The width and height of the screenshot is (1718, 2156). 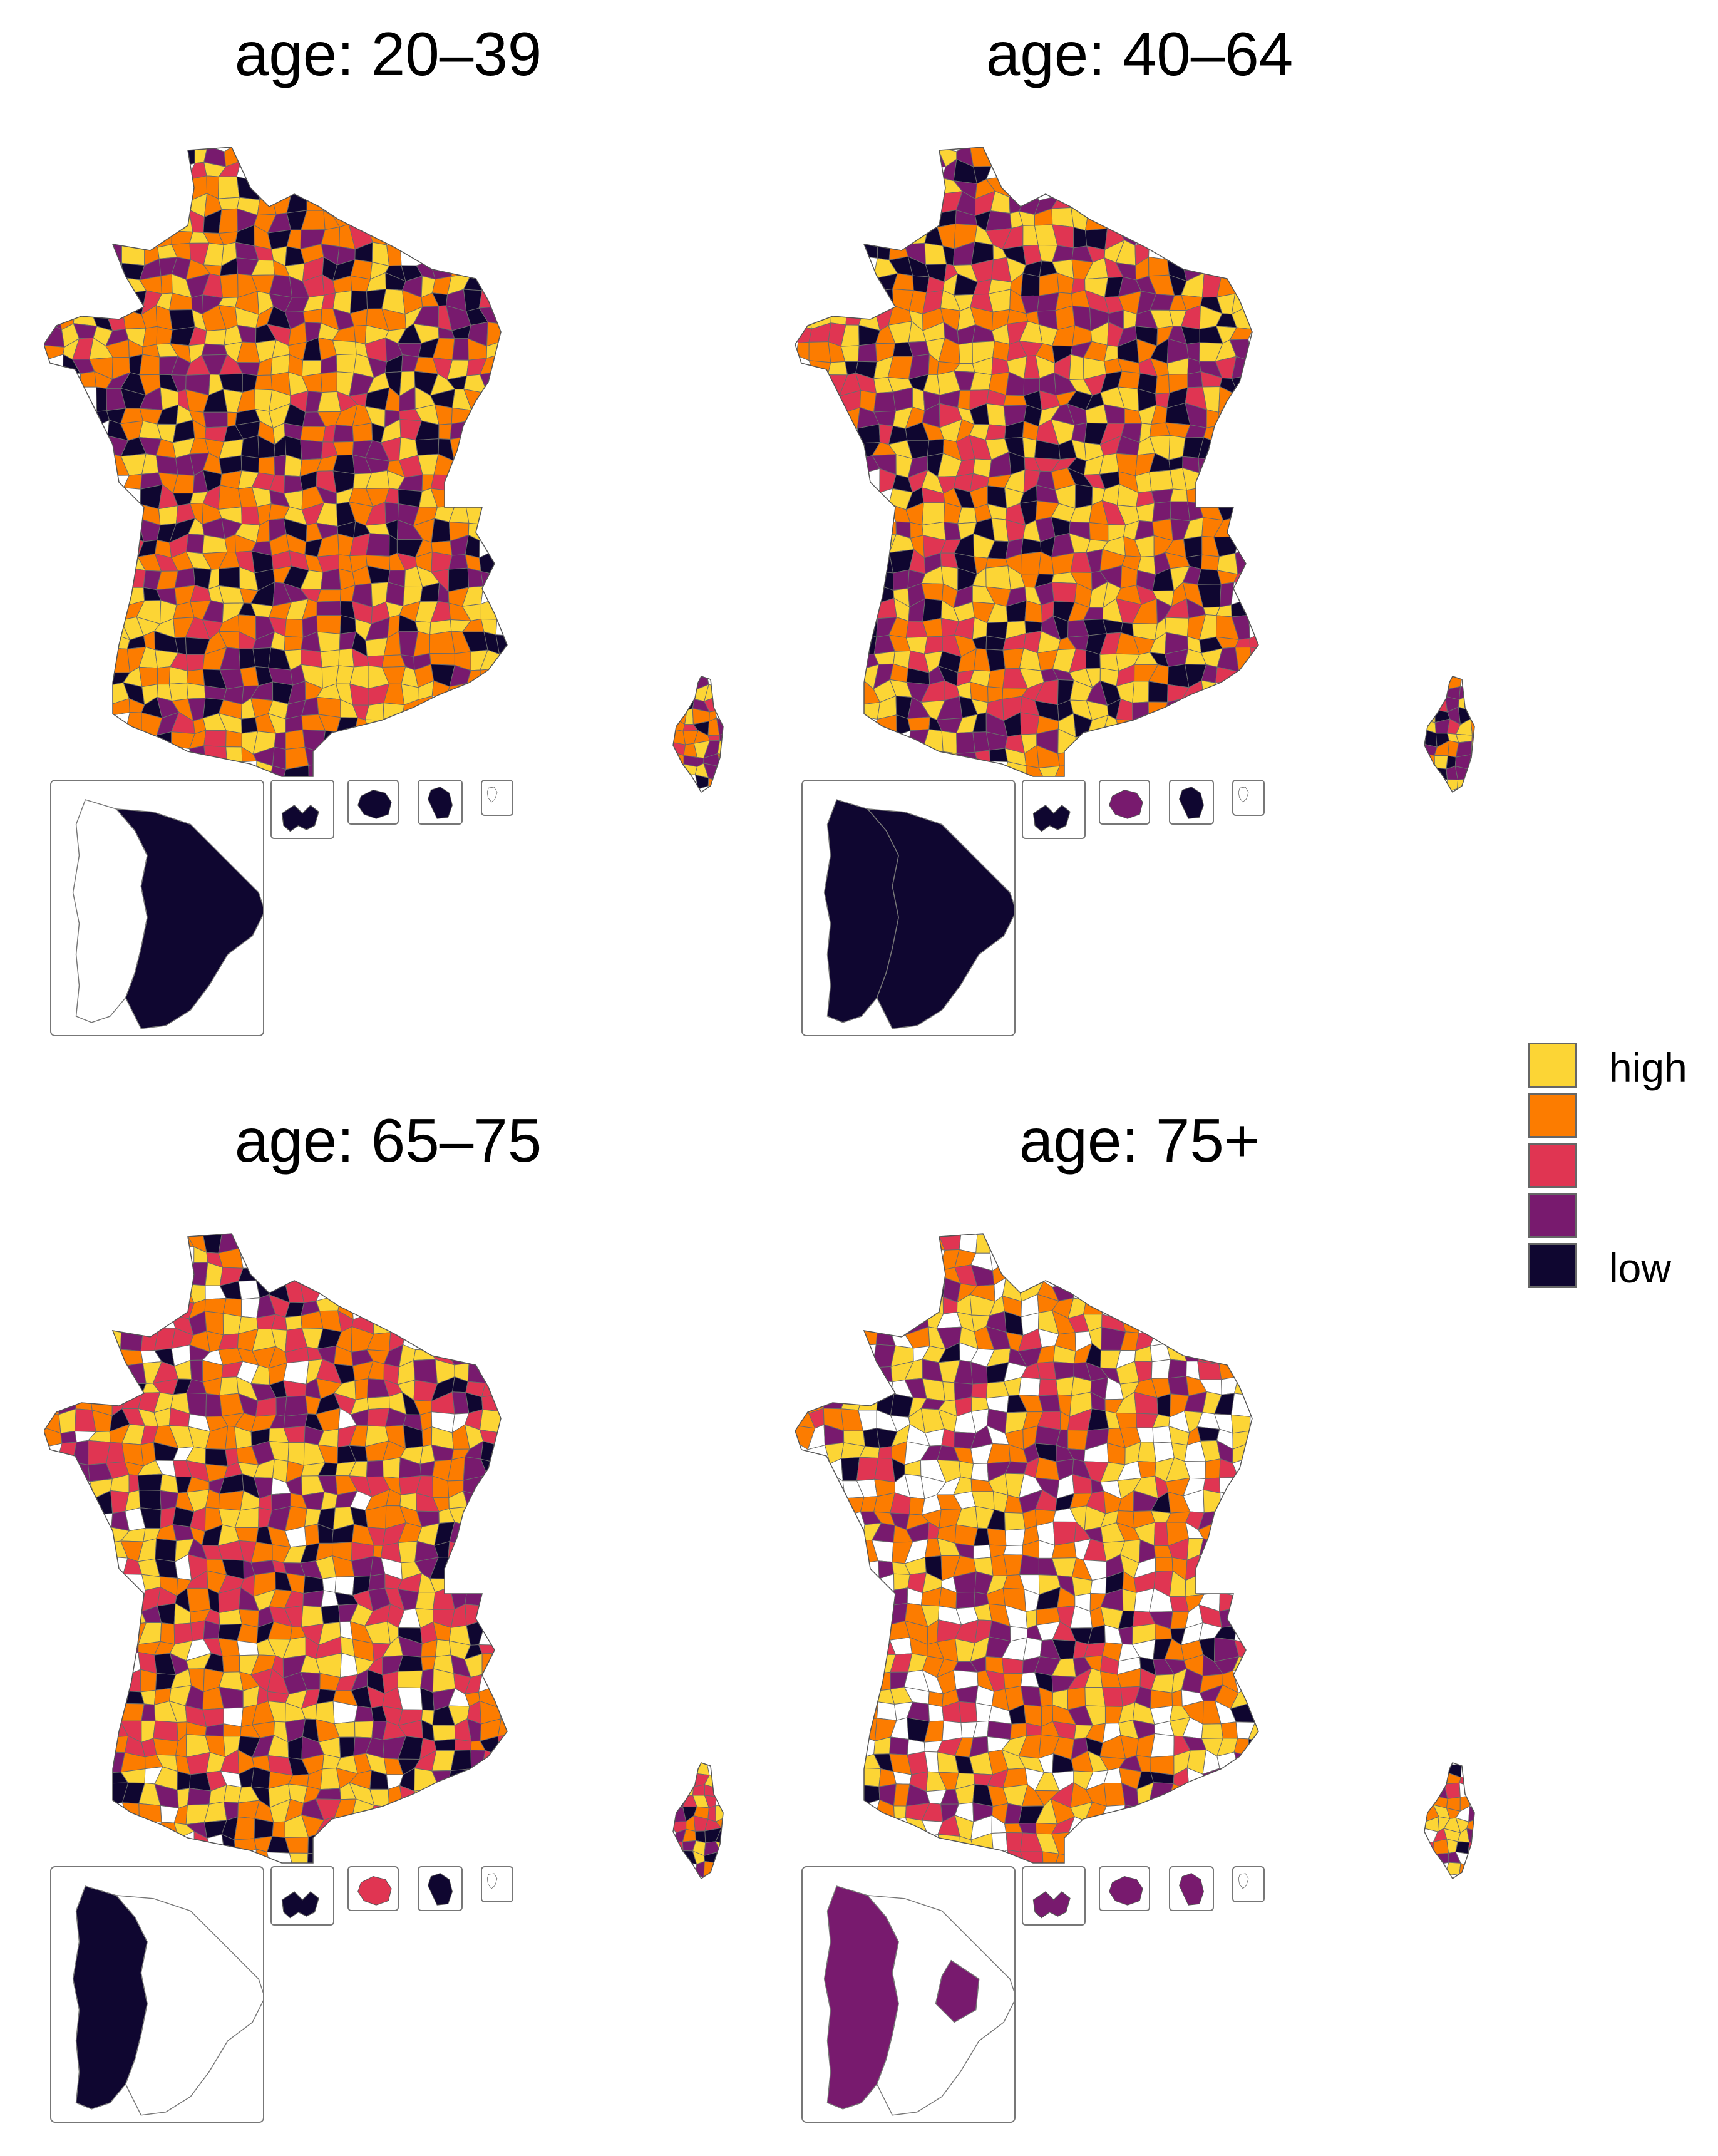 I want to click on country-border, so click(x=1450, y=1821).